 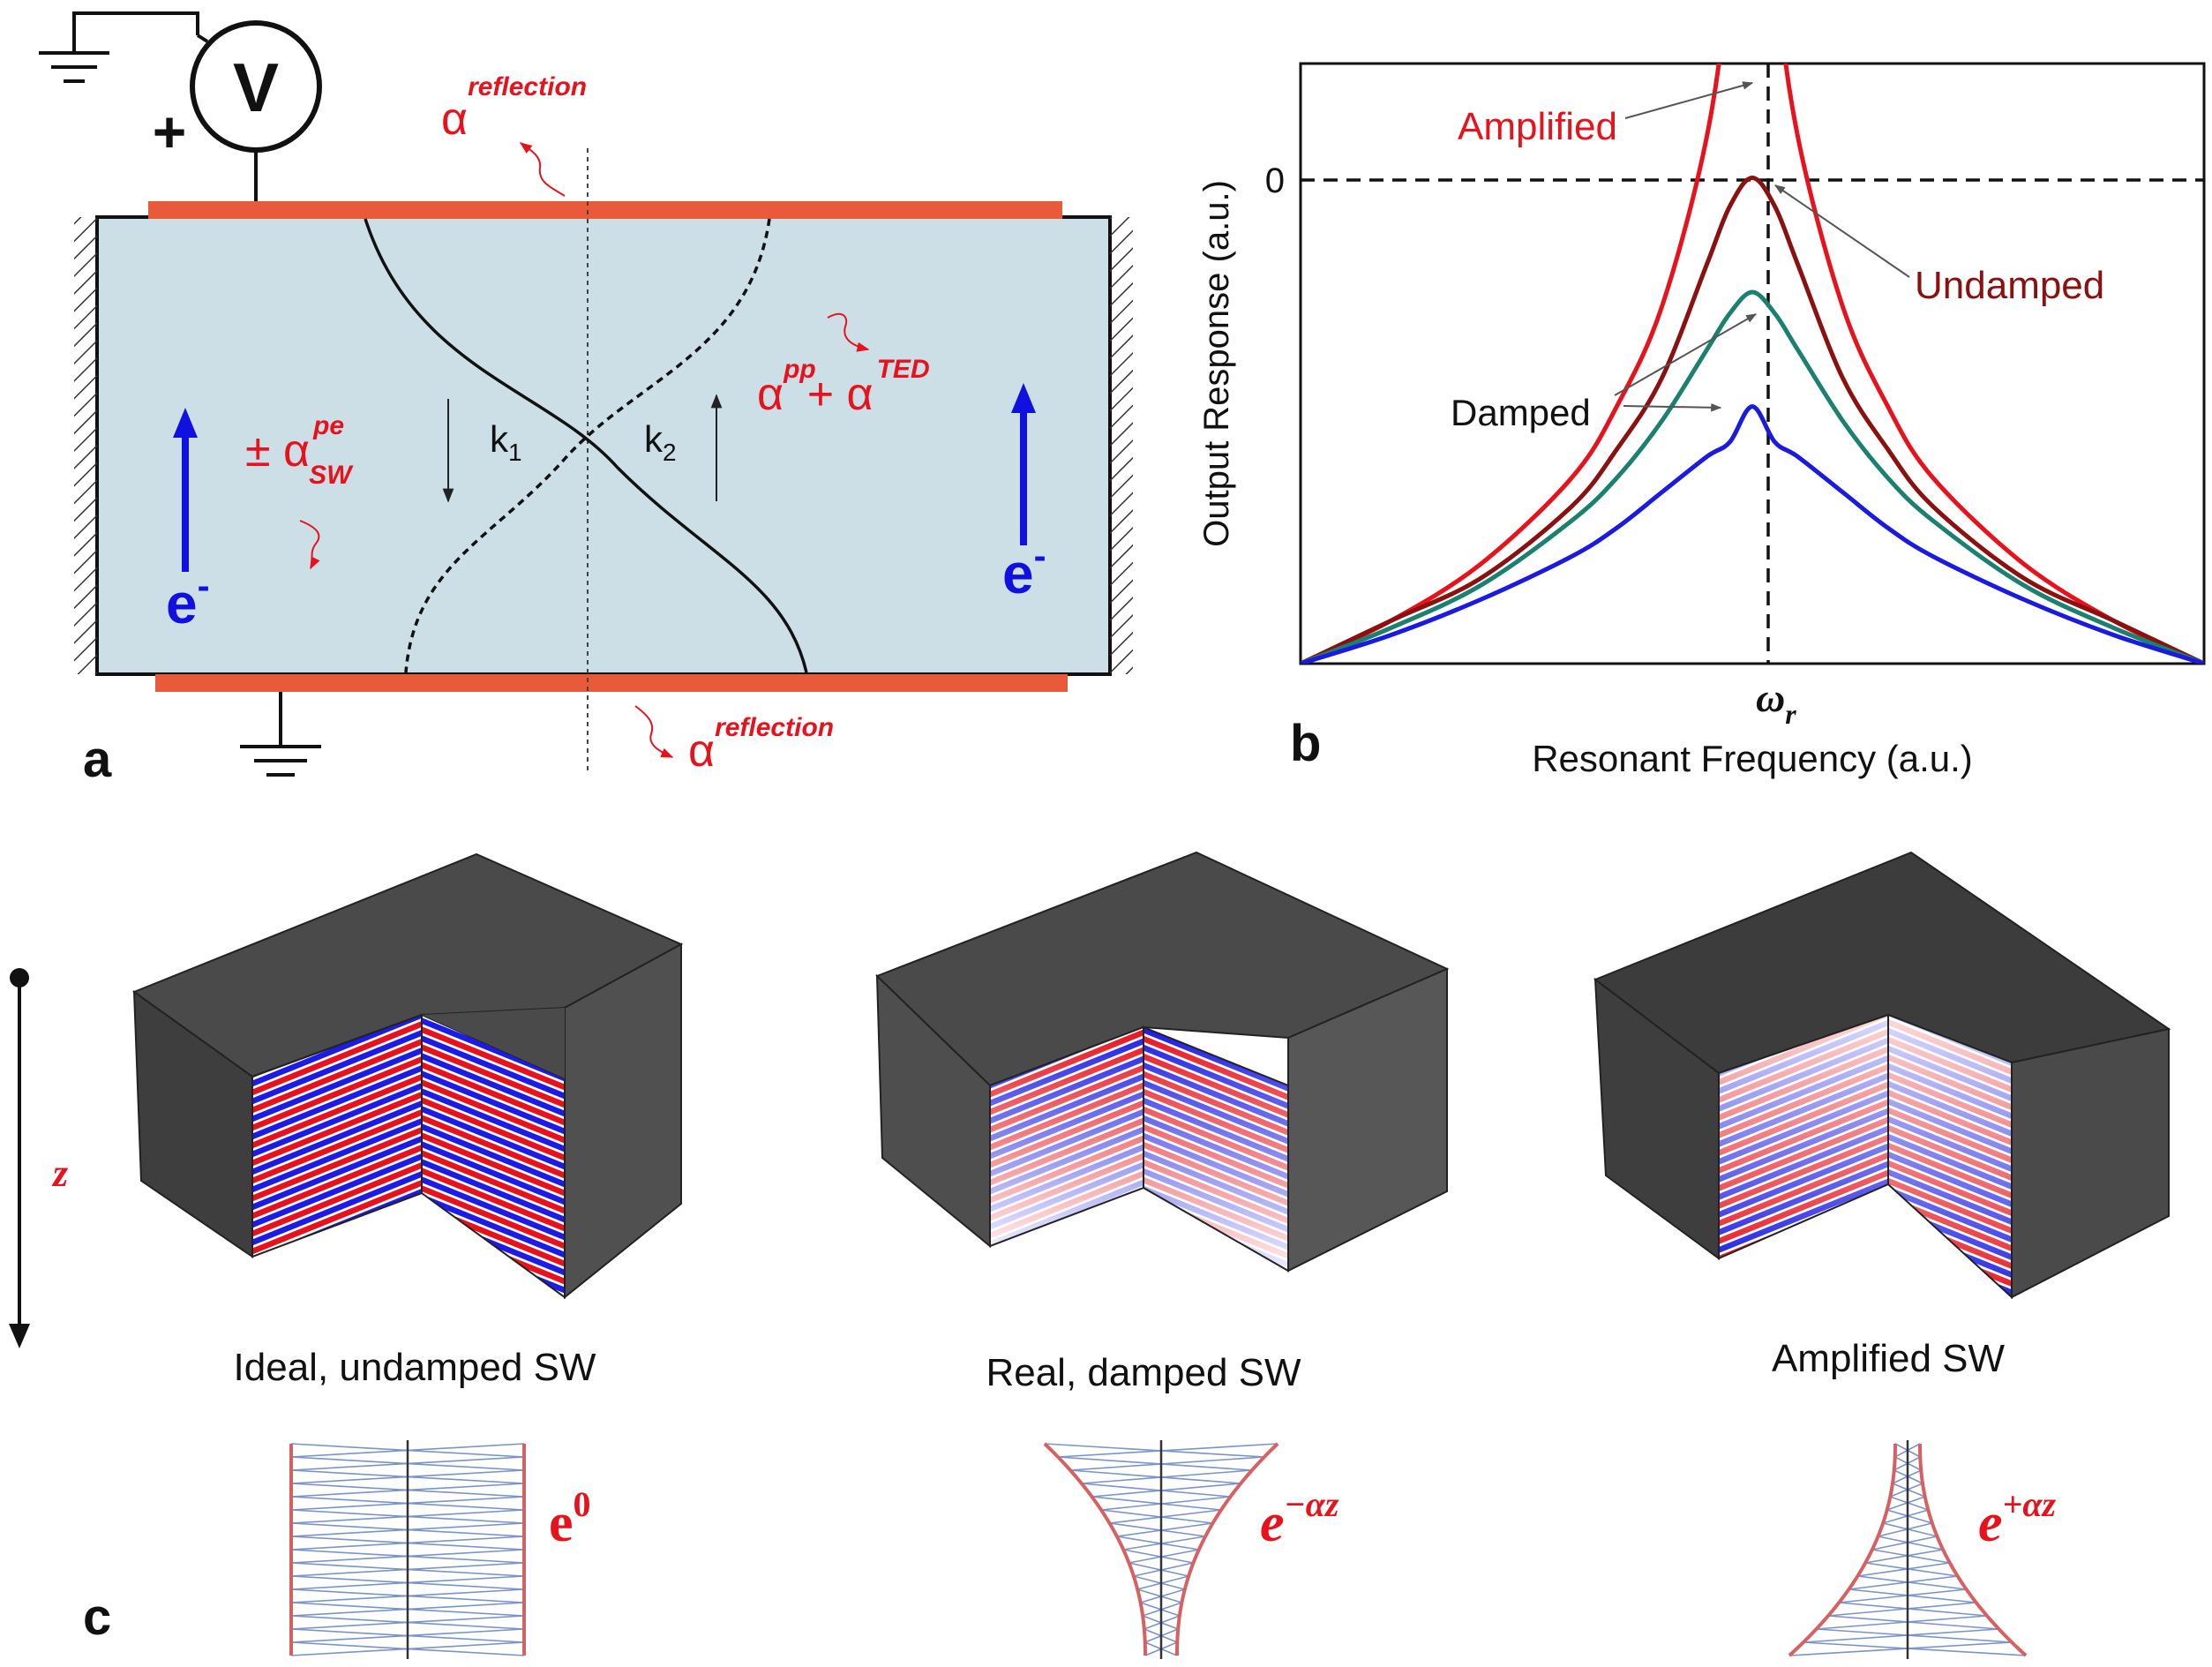 What do you see at coordinates (611, 683) in the screenshot?
I see `bottom-electrode` at bounding box center [611, 683].